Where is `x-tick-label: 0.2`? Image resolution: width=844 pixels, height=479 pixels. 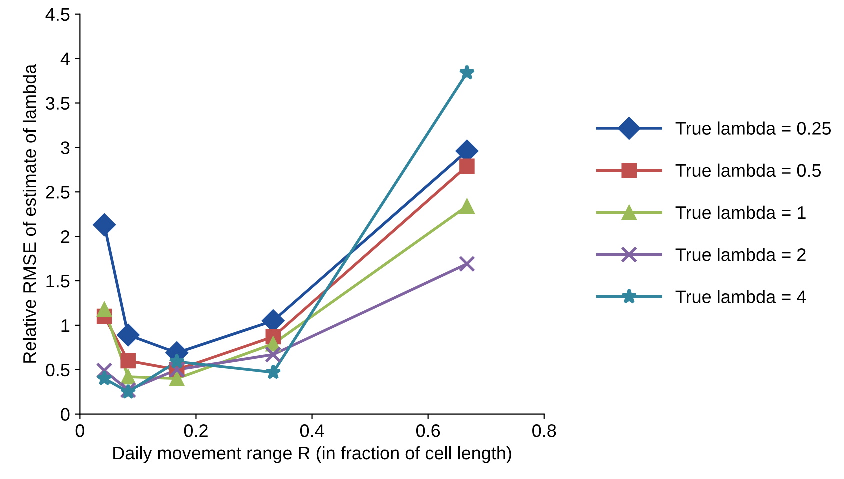
x-tick-label: 0.2 is located at coordinates (196, 431).